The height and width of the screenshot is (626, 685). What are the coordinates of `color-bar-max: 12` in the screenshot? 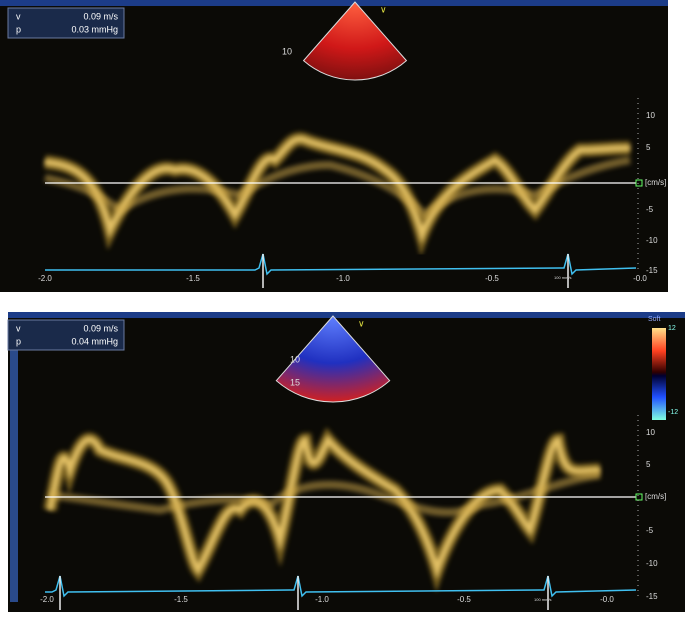 It's located at (672, 328).